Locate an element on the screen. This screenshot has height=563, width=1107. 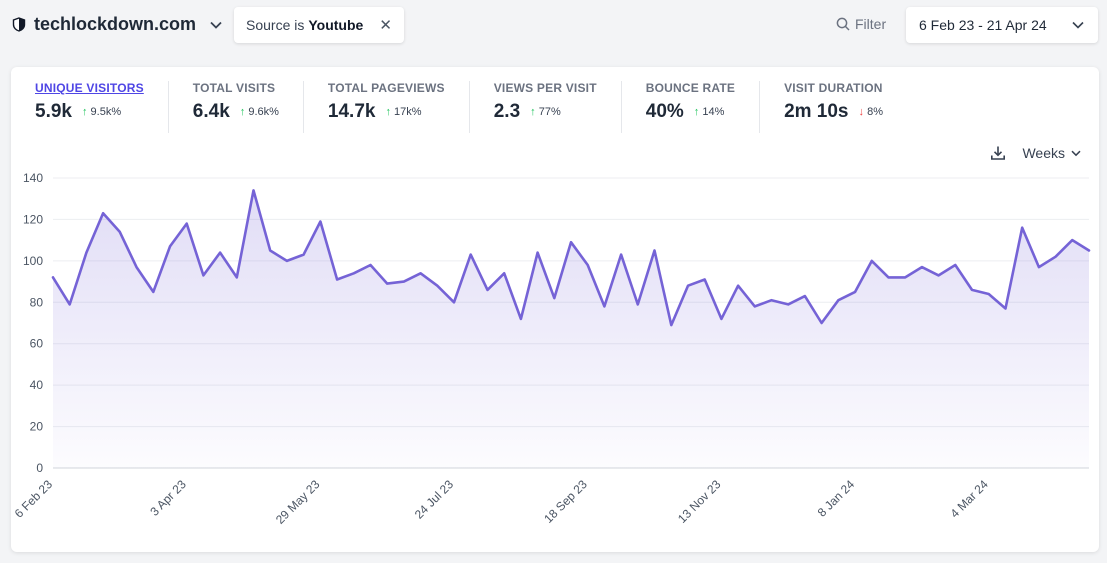
search-icon is located at coordinates (843, 24).